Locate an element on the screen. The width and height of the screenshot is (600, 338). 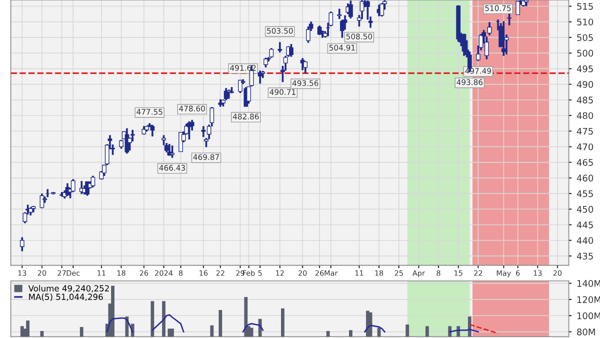
y-tick-label: 515 is located at coordinates (585, 6).